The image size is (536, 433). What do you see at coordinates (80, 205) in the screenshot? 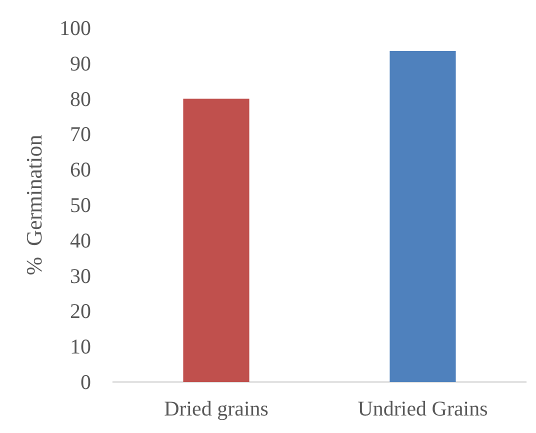
I see `y-tick-label: 50` at bounding box center [80, 205].